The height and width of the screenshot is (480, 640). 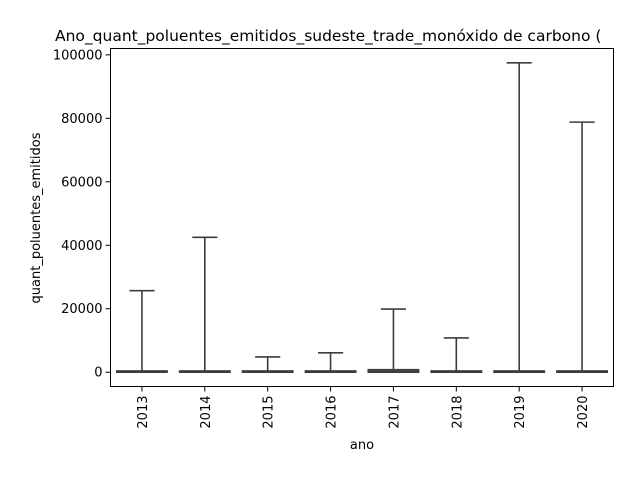 I want to click on box-2017, so click(x=393, y=341).